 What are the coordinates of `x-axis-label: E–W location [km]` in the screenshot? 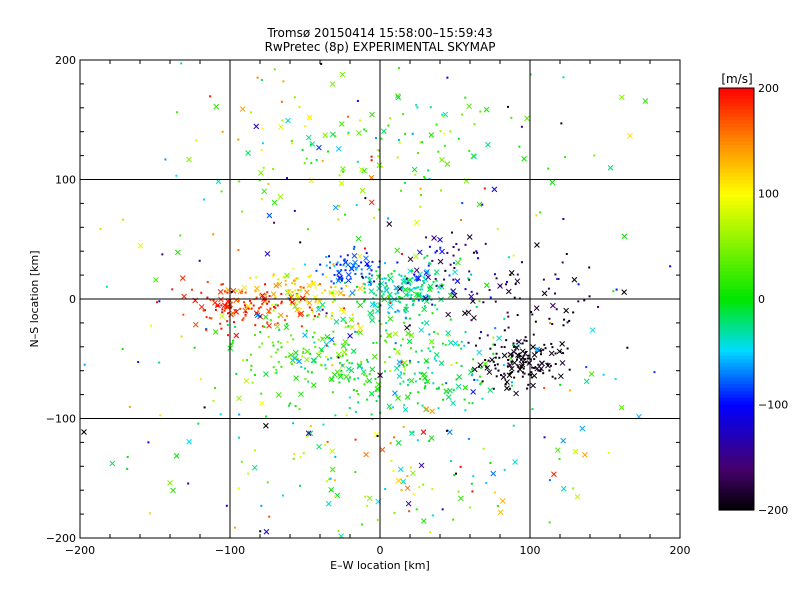 It's located at (380, 565).